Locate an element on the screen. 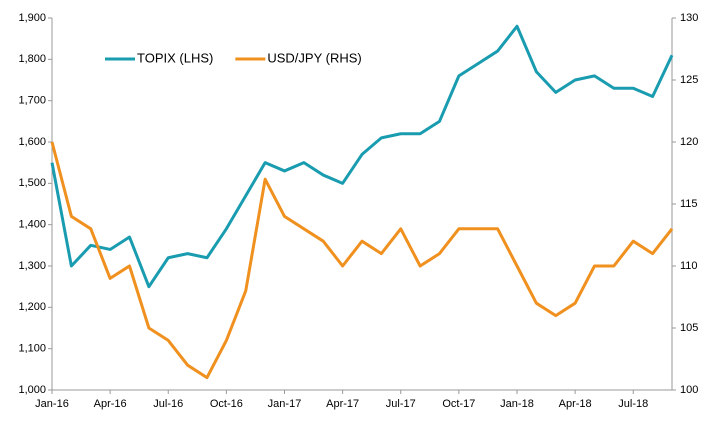 The height and width of the screenshot is (424, 705). y-tick-label: 1,800 is located at coordinates (32, 59).